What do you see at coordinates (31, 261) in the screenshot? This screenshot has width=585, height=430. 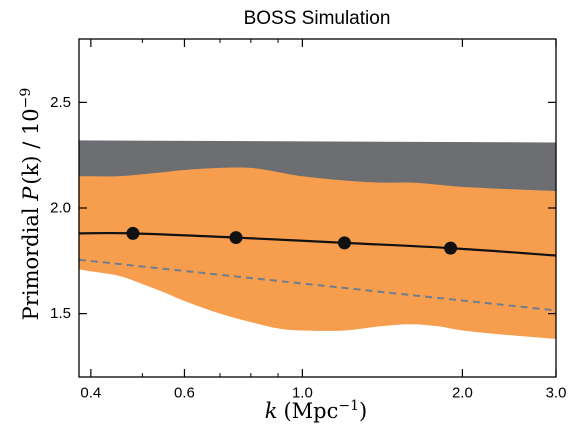 I see `y-axis-prefix: Primordial` at bounding box center [31, 261].